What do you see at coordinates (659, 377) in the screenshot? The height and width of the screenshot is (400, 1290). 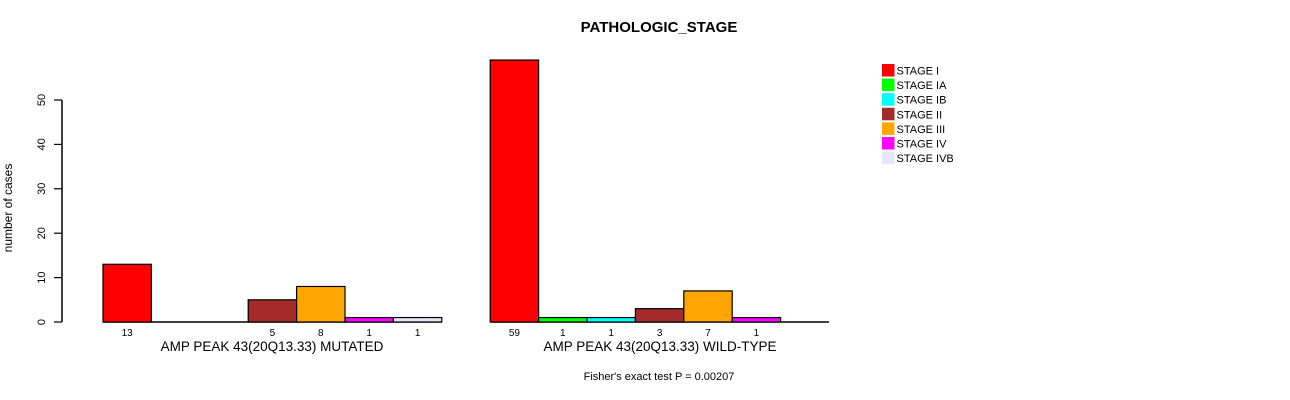 I see `fisher-test-annotation: Fisher's exact test P = 0.00207` at bounding box center [659, 377].